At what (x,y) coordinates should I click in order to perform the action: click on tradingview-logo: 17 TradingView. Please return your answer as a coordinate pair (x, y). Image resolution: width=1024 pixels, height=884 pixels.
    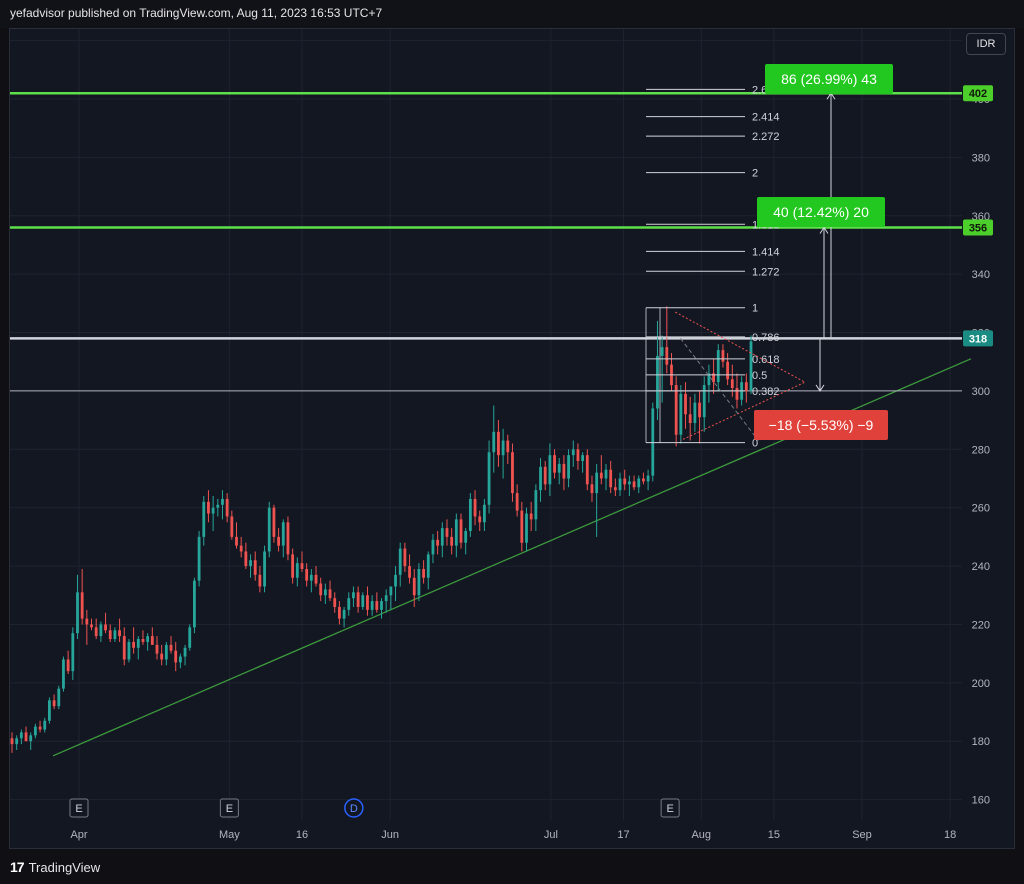
    Looking at the image, I should click on (55, 867).